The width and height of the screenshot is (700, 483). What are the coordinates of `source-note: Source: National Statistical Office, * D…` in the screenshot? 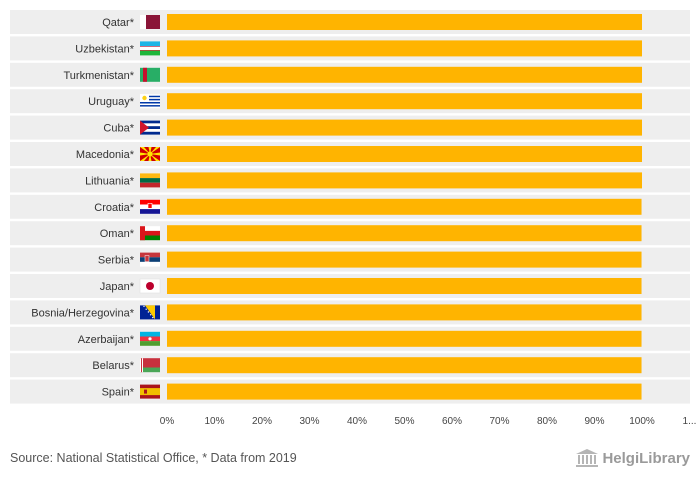 It's located at (153, 458).